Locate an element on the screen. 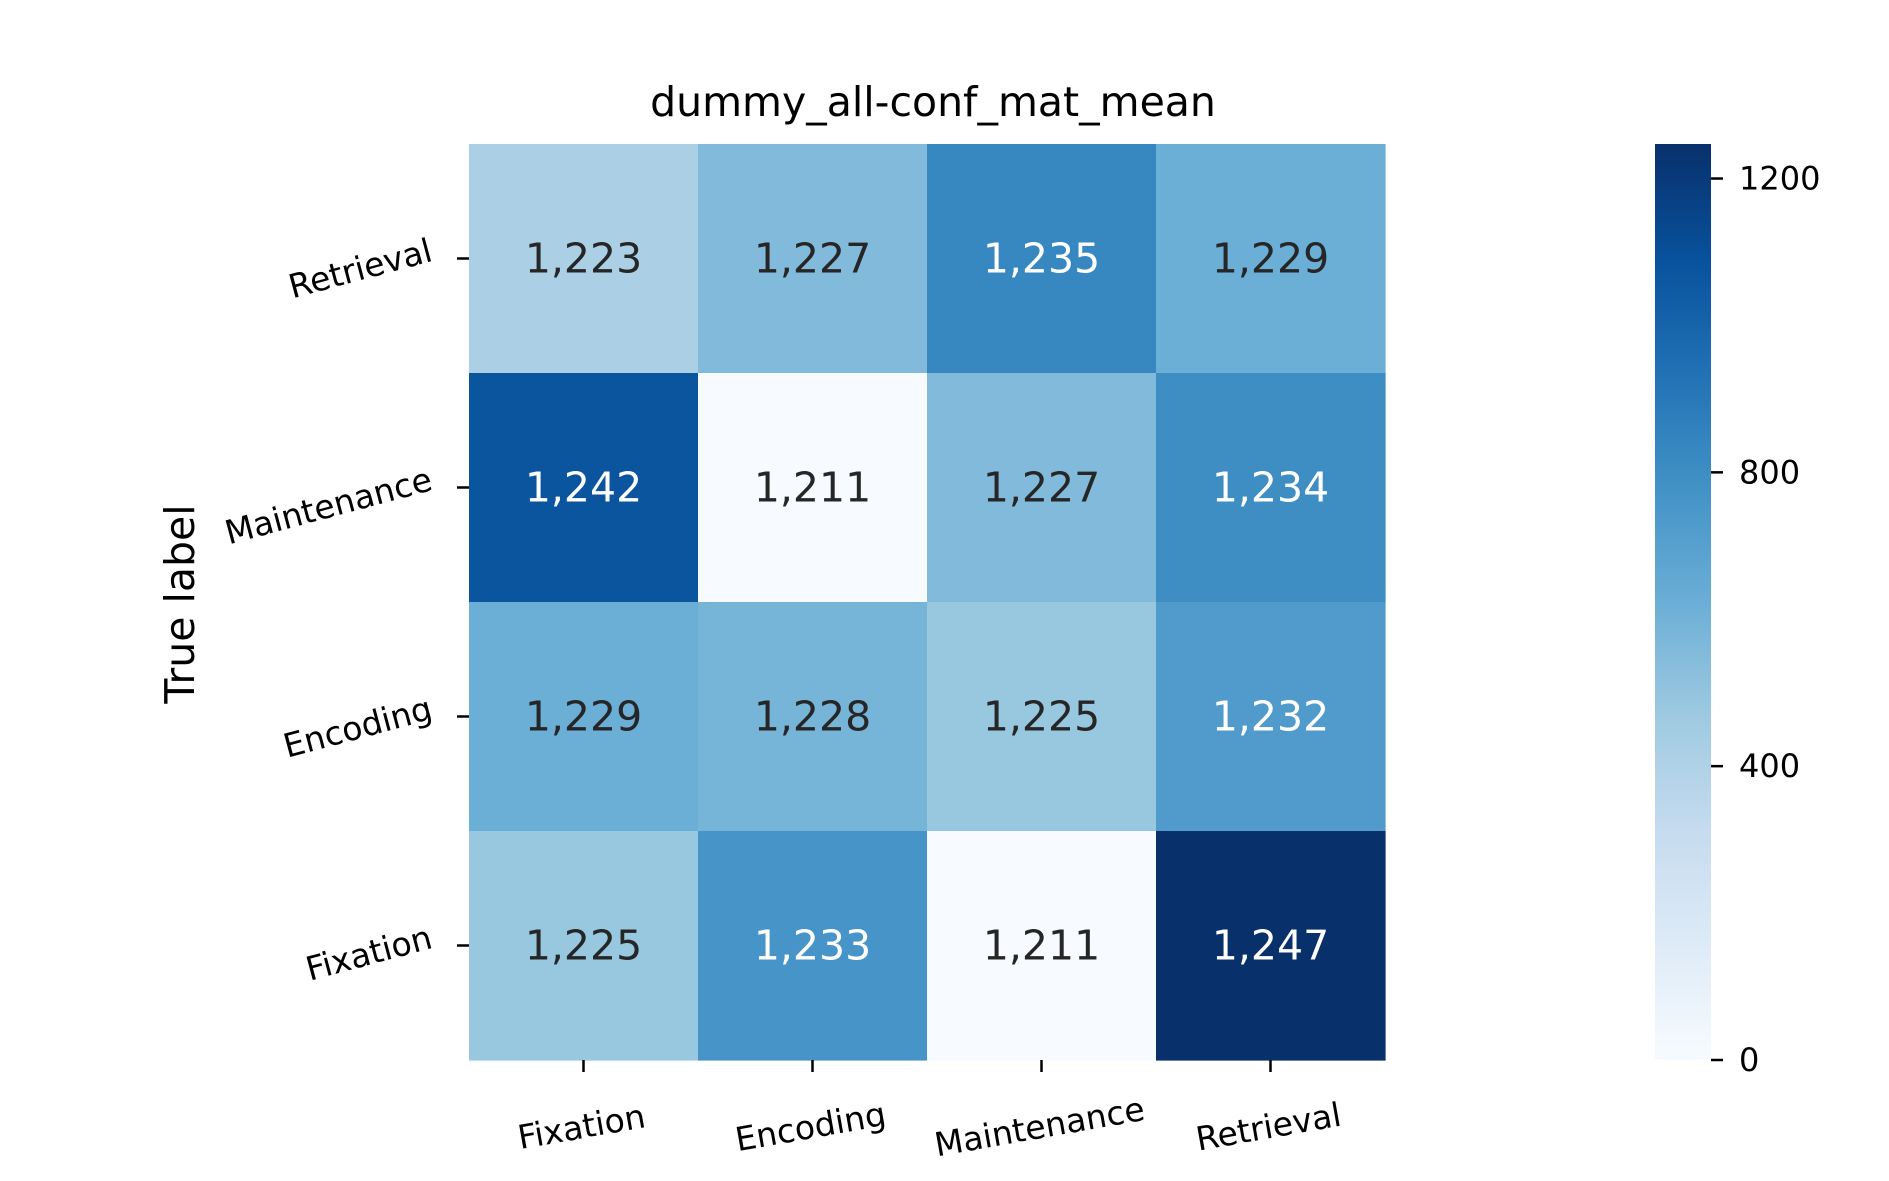 This screenshot has width=1889, height=1181. colorbar-tick-label: 400 is located at coordinates (1769, 766).